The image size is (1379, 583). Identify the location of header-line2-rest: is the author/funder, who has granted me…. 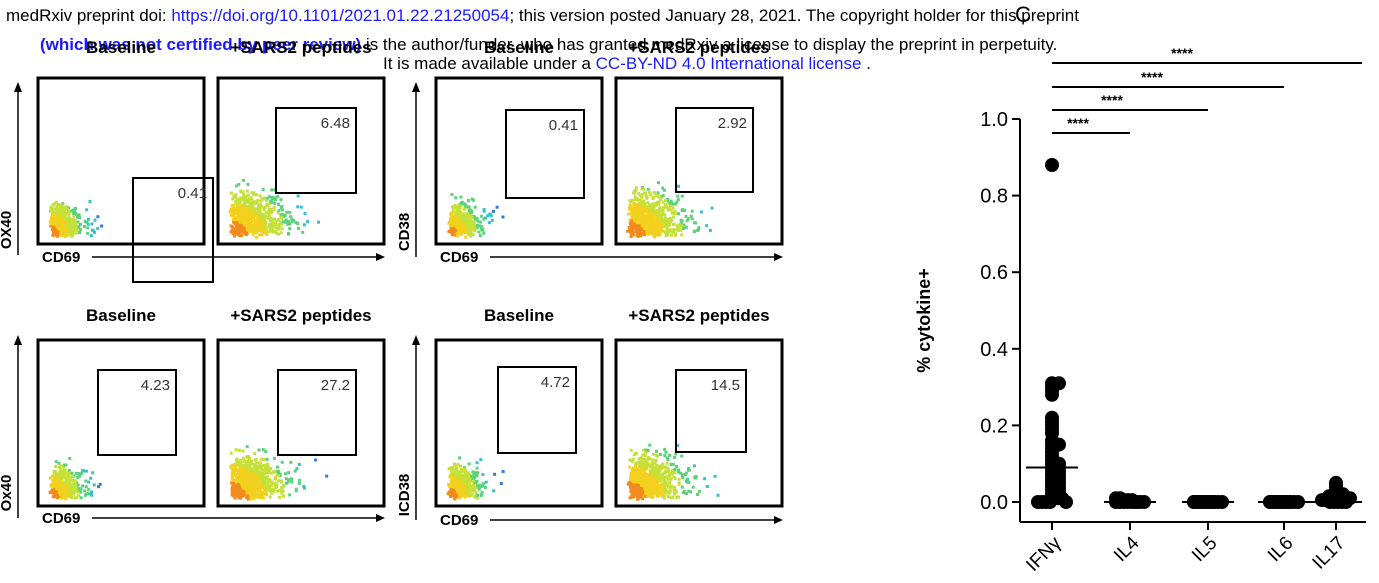
(709, 44).